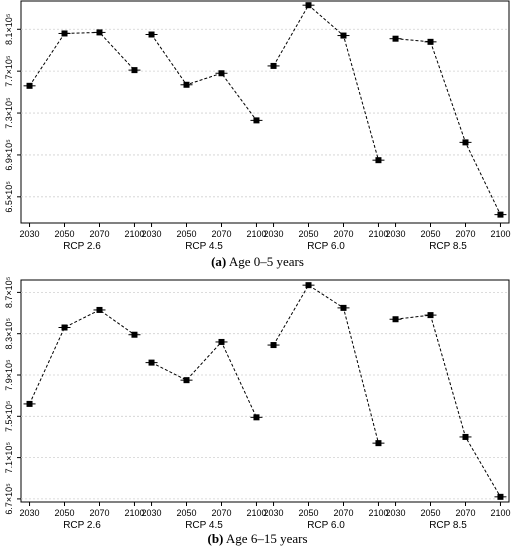 The width and height of the screenshot is (515, 550). Describe the element at coordinates (9, 113) in the screenshot. I see `y-tick-label: 7.3×10⁵` at that location.